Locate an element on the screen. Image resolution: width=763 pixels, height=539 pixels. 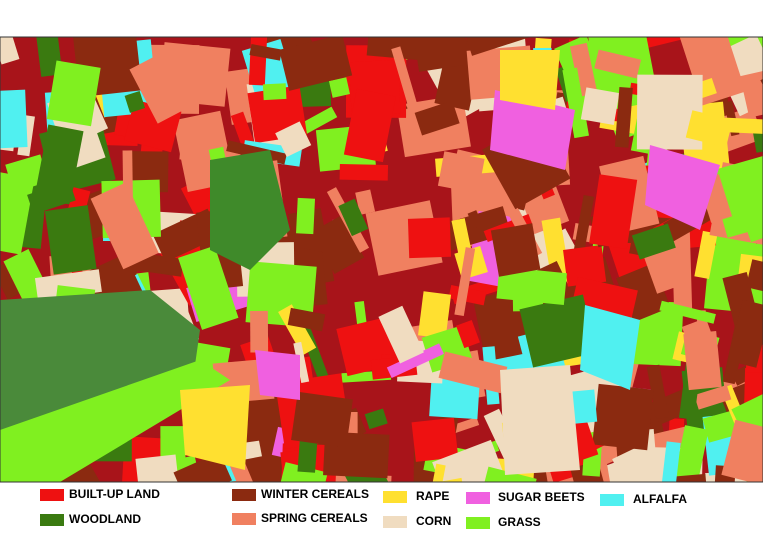
legend-label: WINTER CEREALS is located at coordinates (315, 494).